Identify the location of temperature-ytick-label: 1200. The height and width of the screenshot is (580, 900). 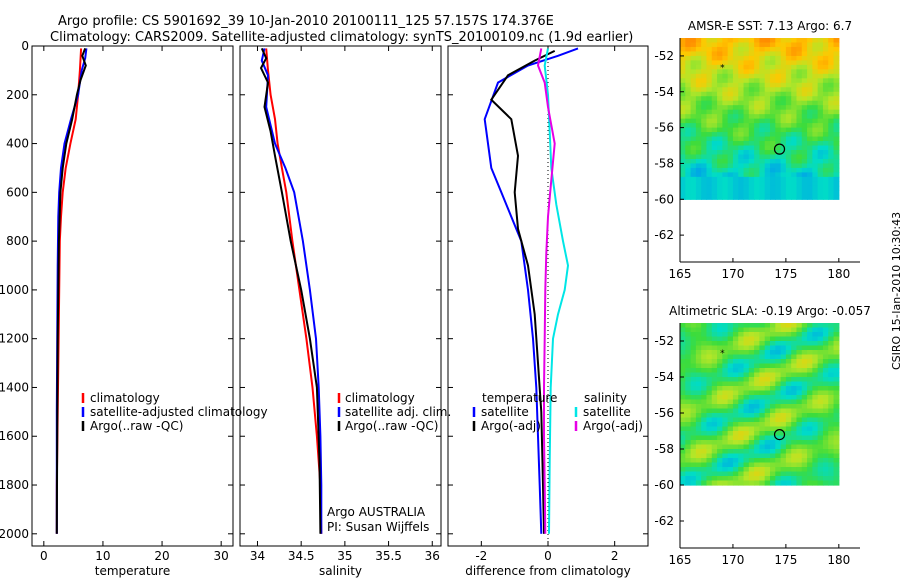
(14, 339).